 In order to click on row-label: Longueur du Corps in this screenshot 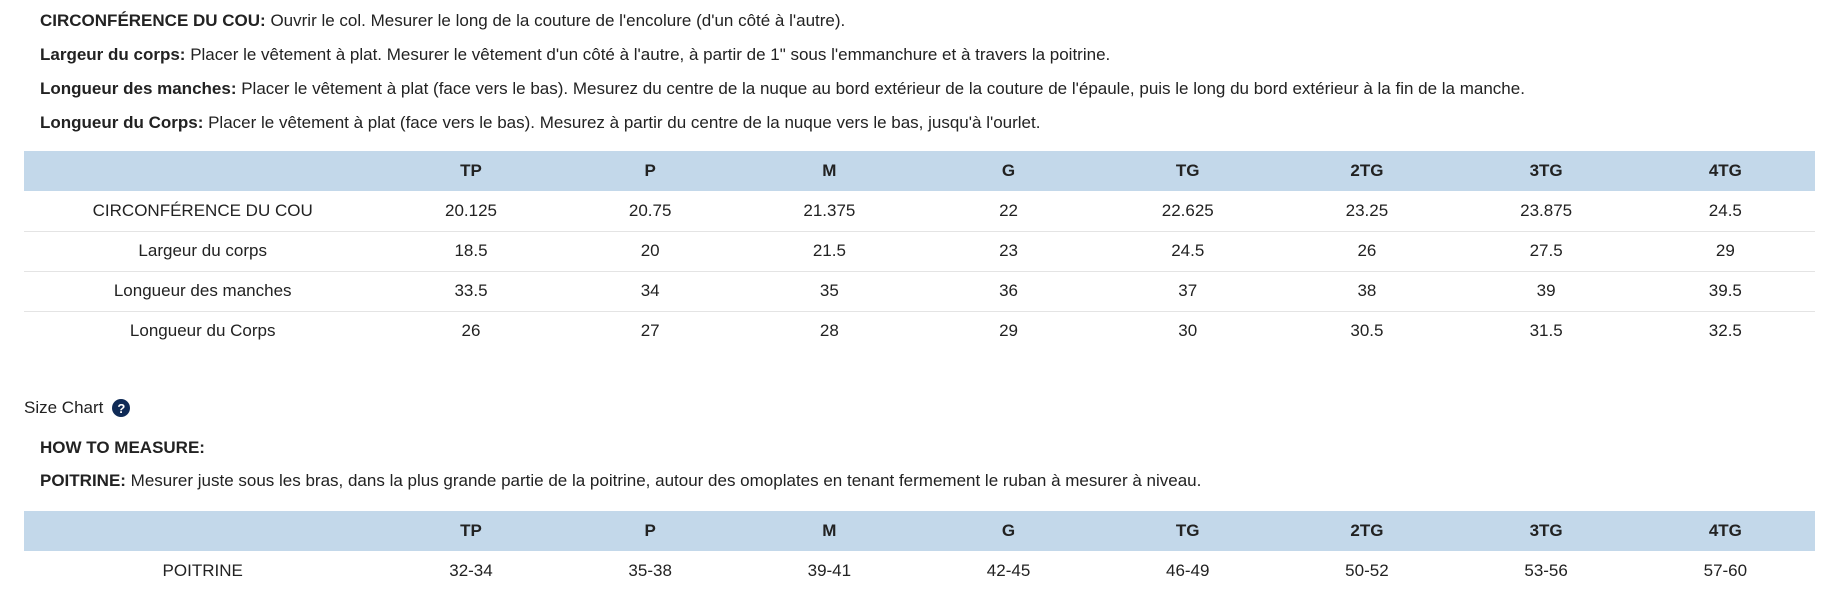, I will do `click(202, 331)`.